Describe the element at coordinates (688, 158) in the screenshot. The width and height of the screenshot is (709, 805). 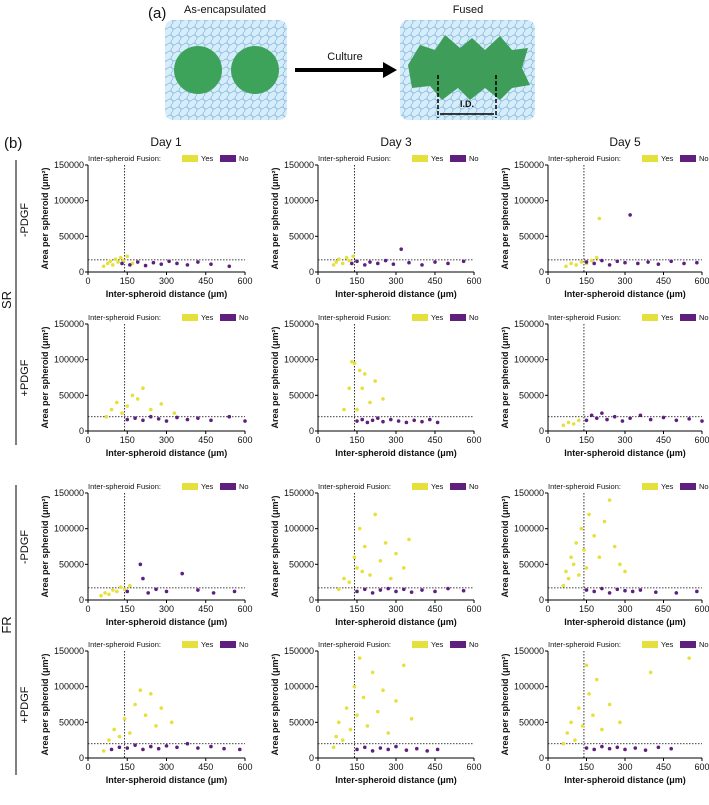
I see `legend-swatch` at that location.